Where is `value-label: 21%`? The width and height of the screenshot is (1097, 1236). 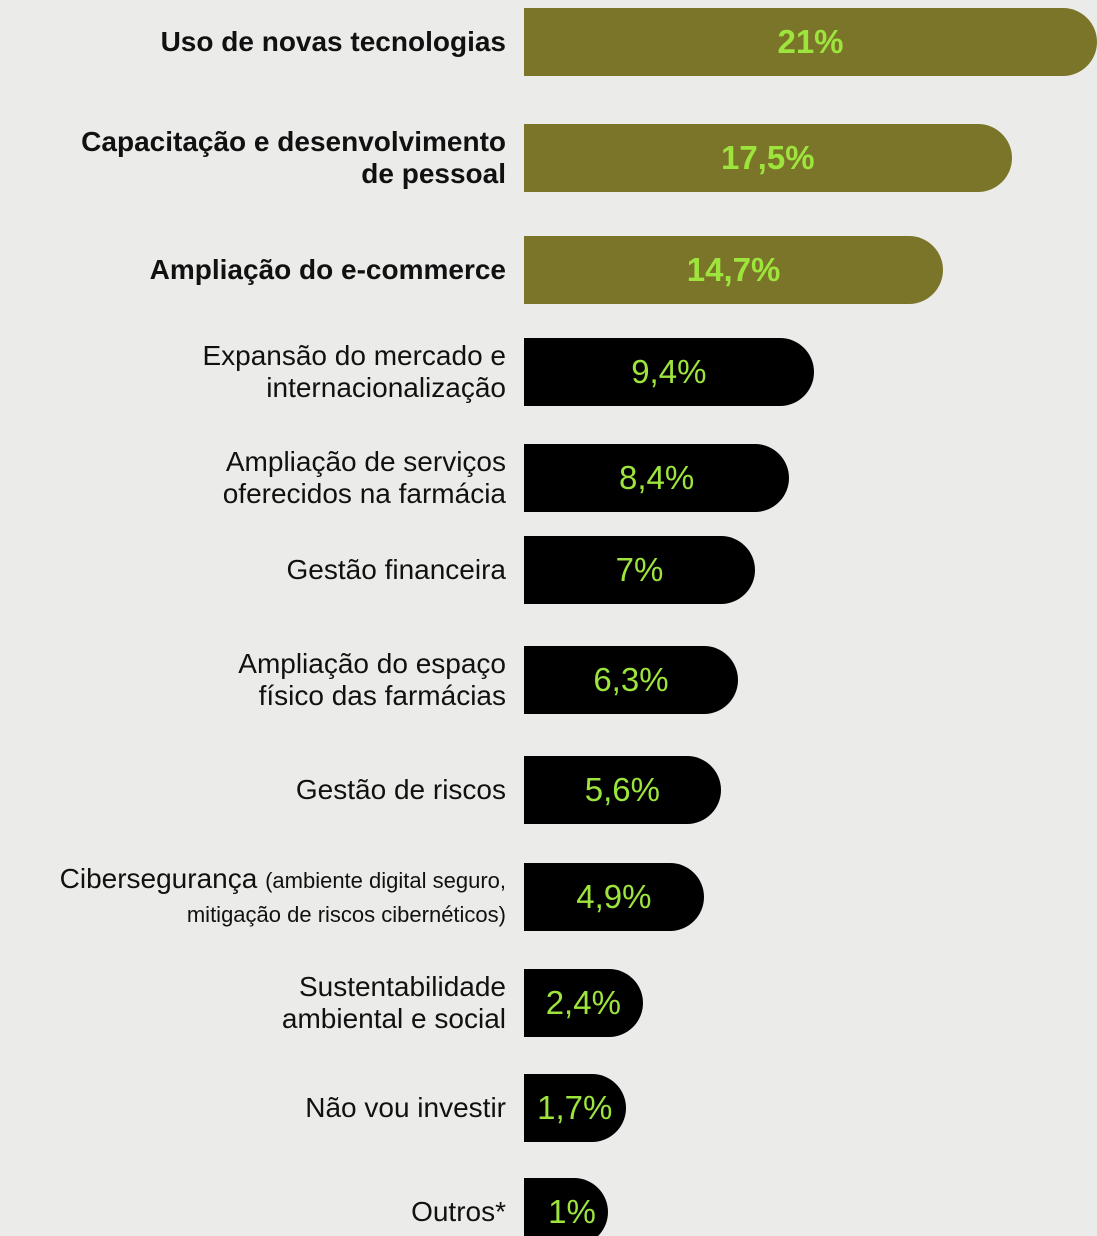
value-label: 21% is located at coordinates (810, 41).